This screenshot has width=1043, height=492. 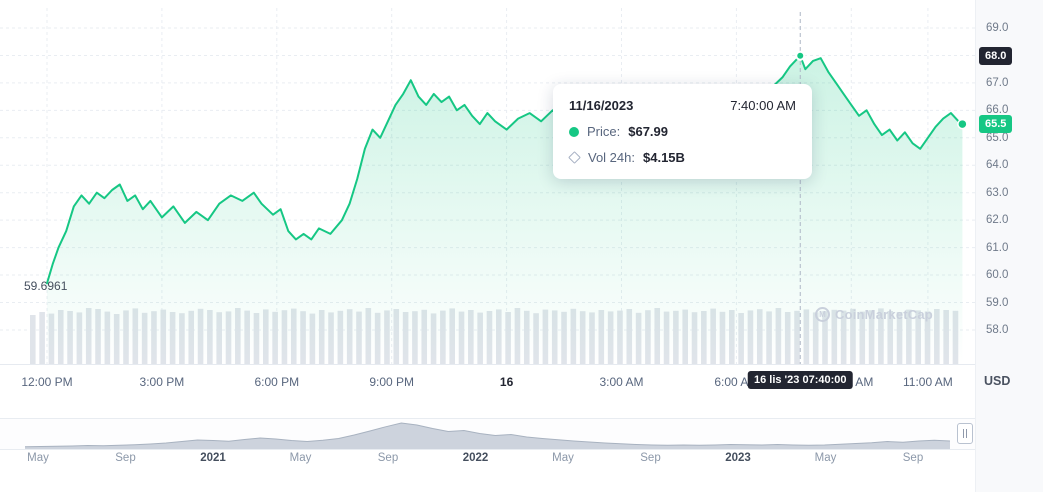 What do you see at coordinates (738, 458) in the screenshot?
I see `navigator-tick-label: 2023` at bounding box center [738, 458].